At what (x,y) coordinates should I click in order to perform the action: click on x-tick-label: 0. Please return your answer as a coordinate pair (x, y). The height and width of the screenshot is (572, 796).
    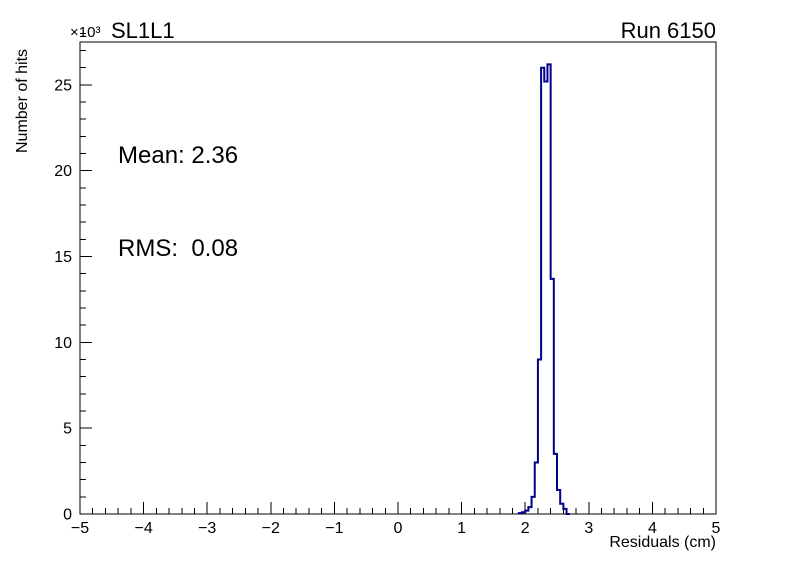
    Looking at the image, I should click on (398, 528).